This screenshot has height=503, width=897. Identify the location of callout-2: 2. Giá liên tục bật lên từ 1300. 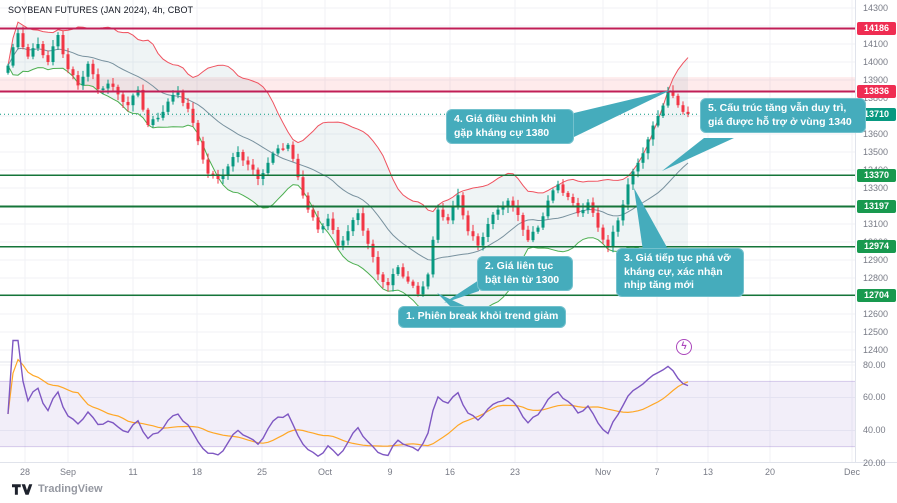
(525, 274).